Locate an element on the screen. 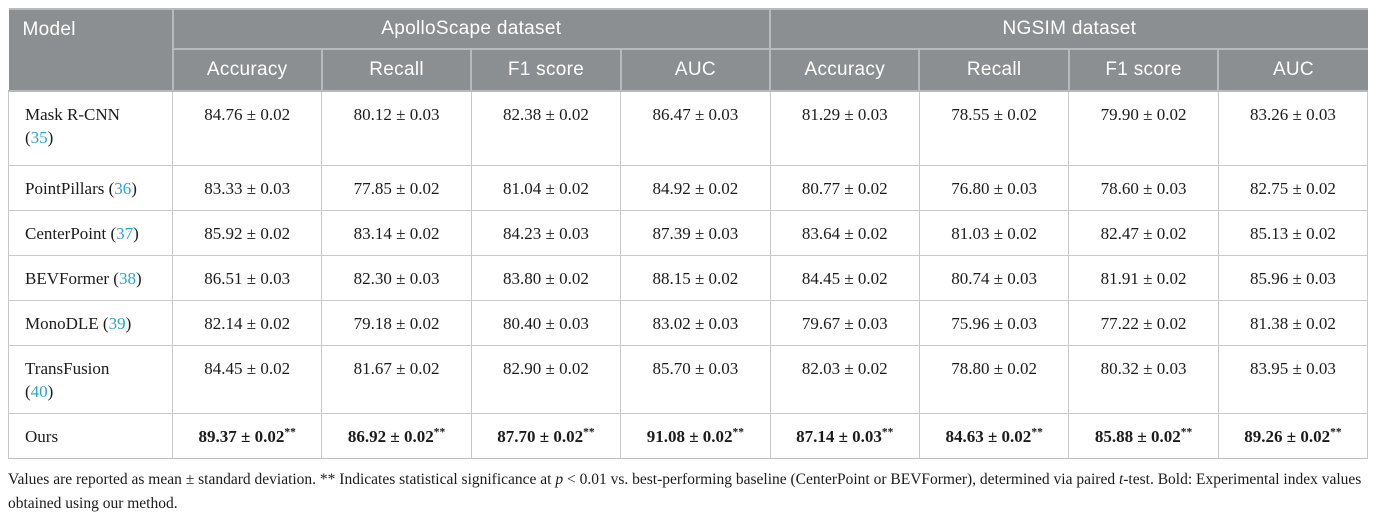 This screenshot has height=517, width=1375. citation-link: 38 is located at coordinates (127, 278).